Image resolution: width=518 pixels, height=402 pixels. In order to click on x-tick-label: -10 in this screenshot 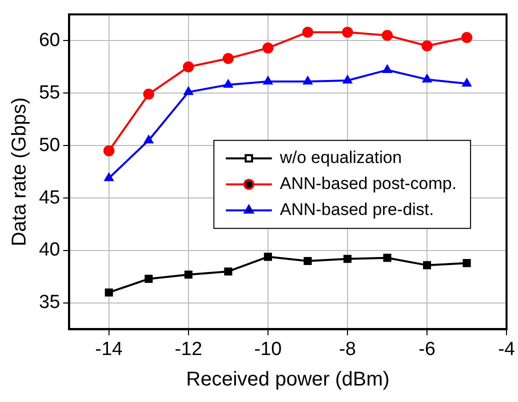, I will do `click(268, 349)`.